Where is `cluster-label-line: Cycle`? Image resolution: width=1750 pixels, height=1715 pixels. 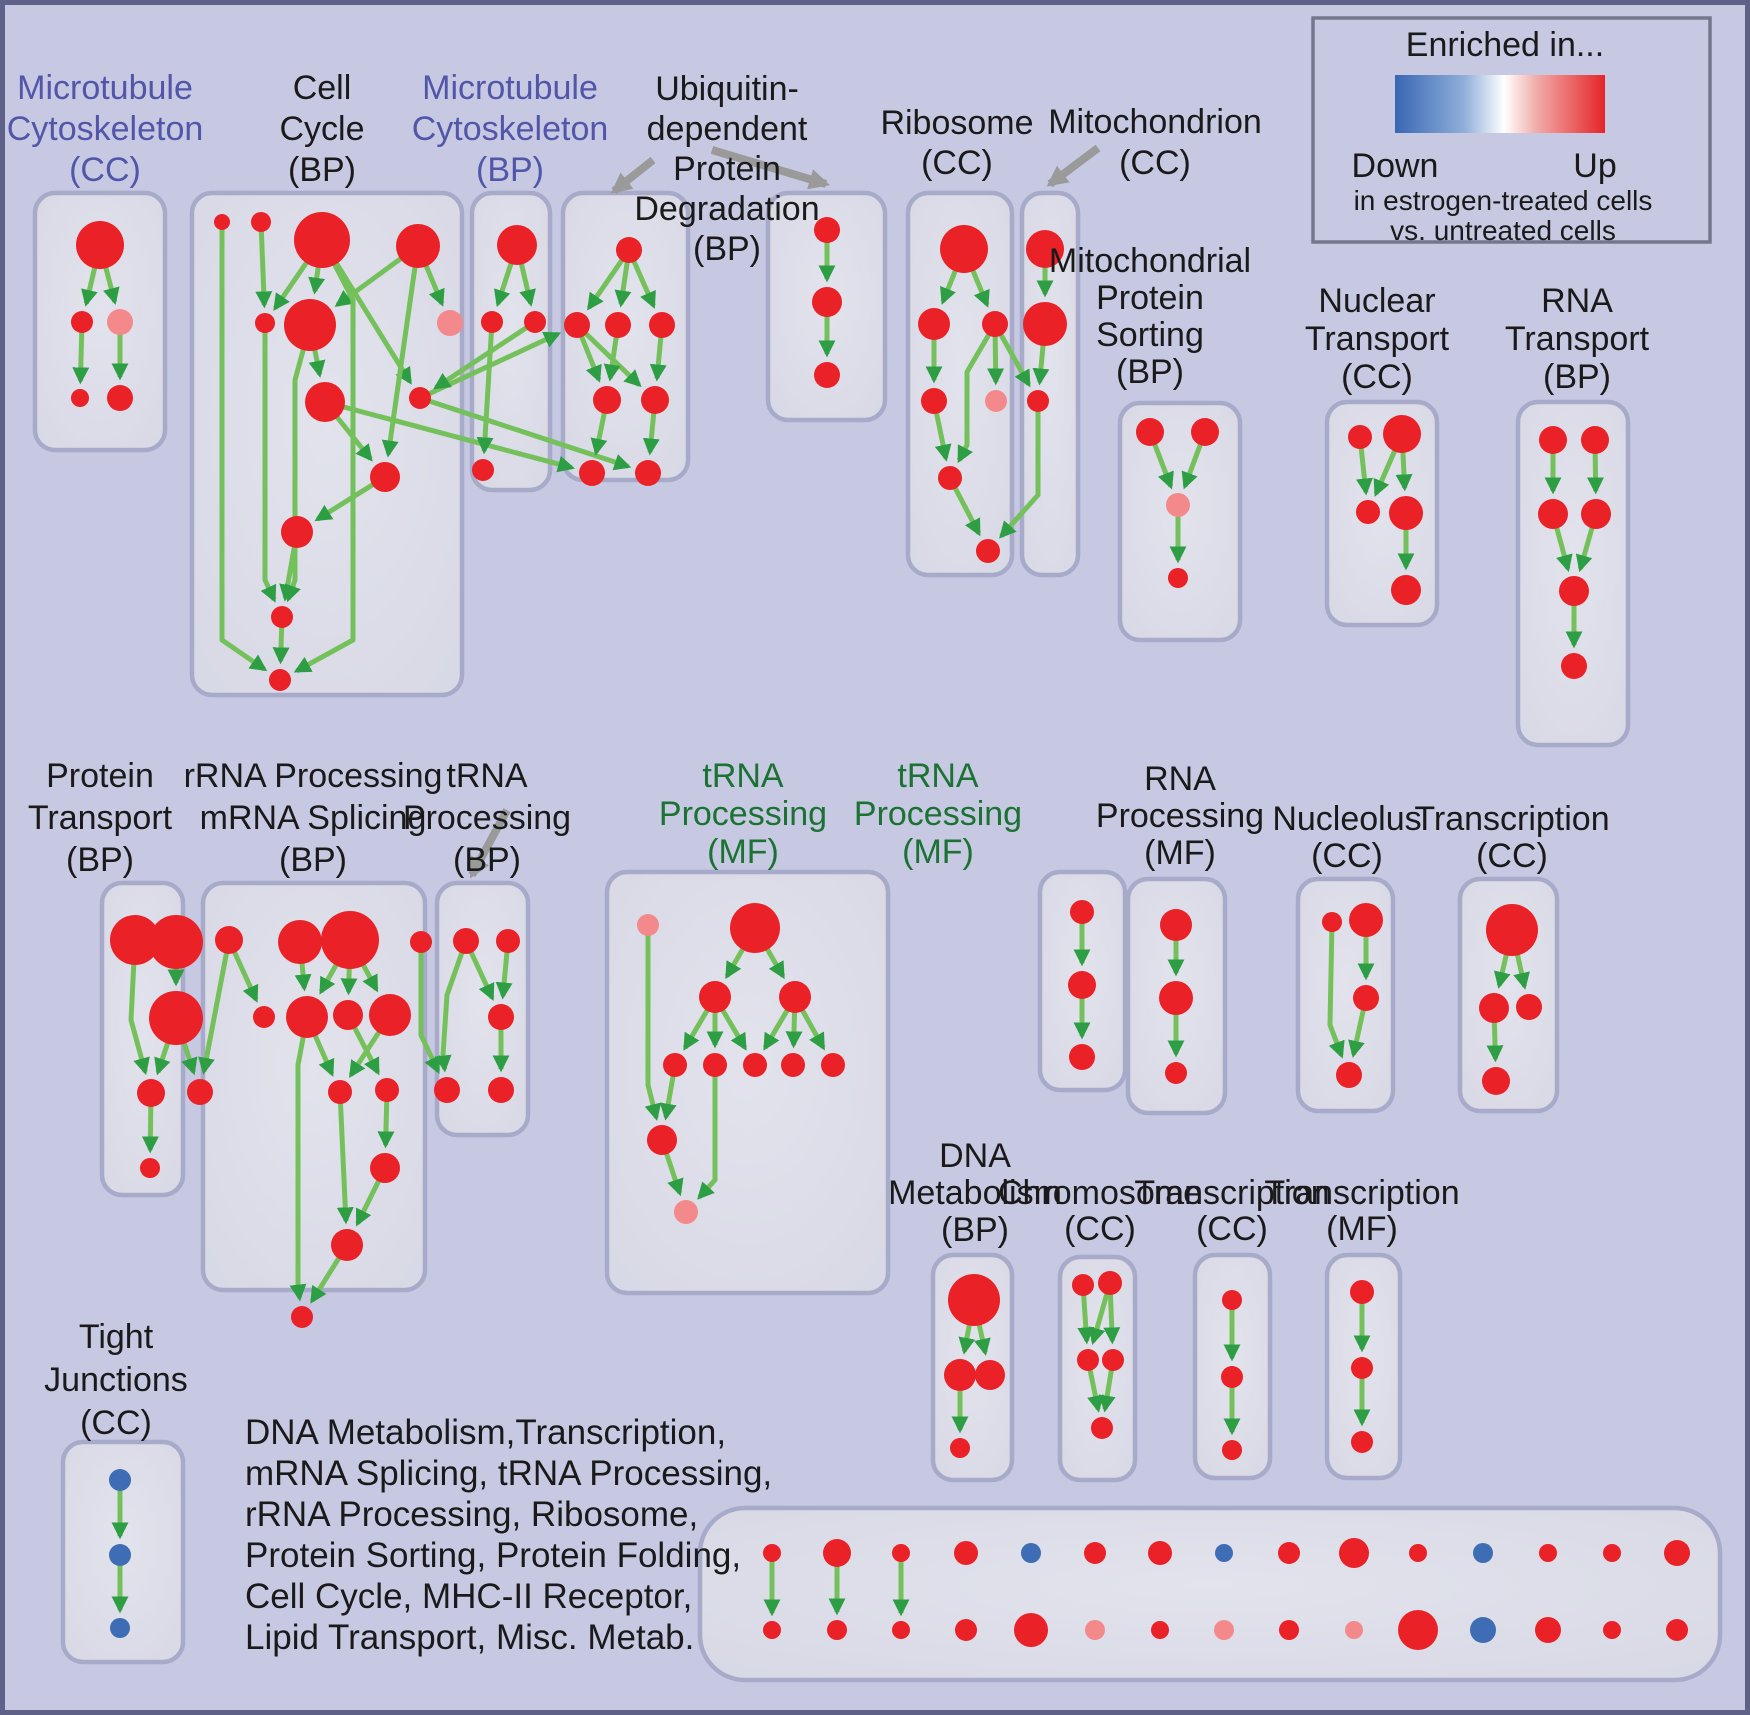 cluster-label-line: Cycle is located at coordinates (321, 129).